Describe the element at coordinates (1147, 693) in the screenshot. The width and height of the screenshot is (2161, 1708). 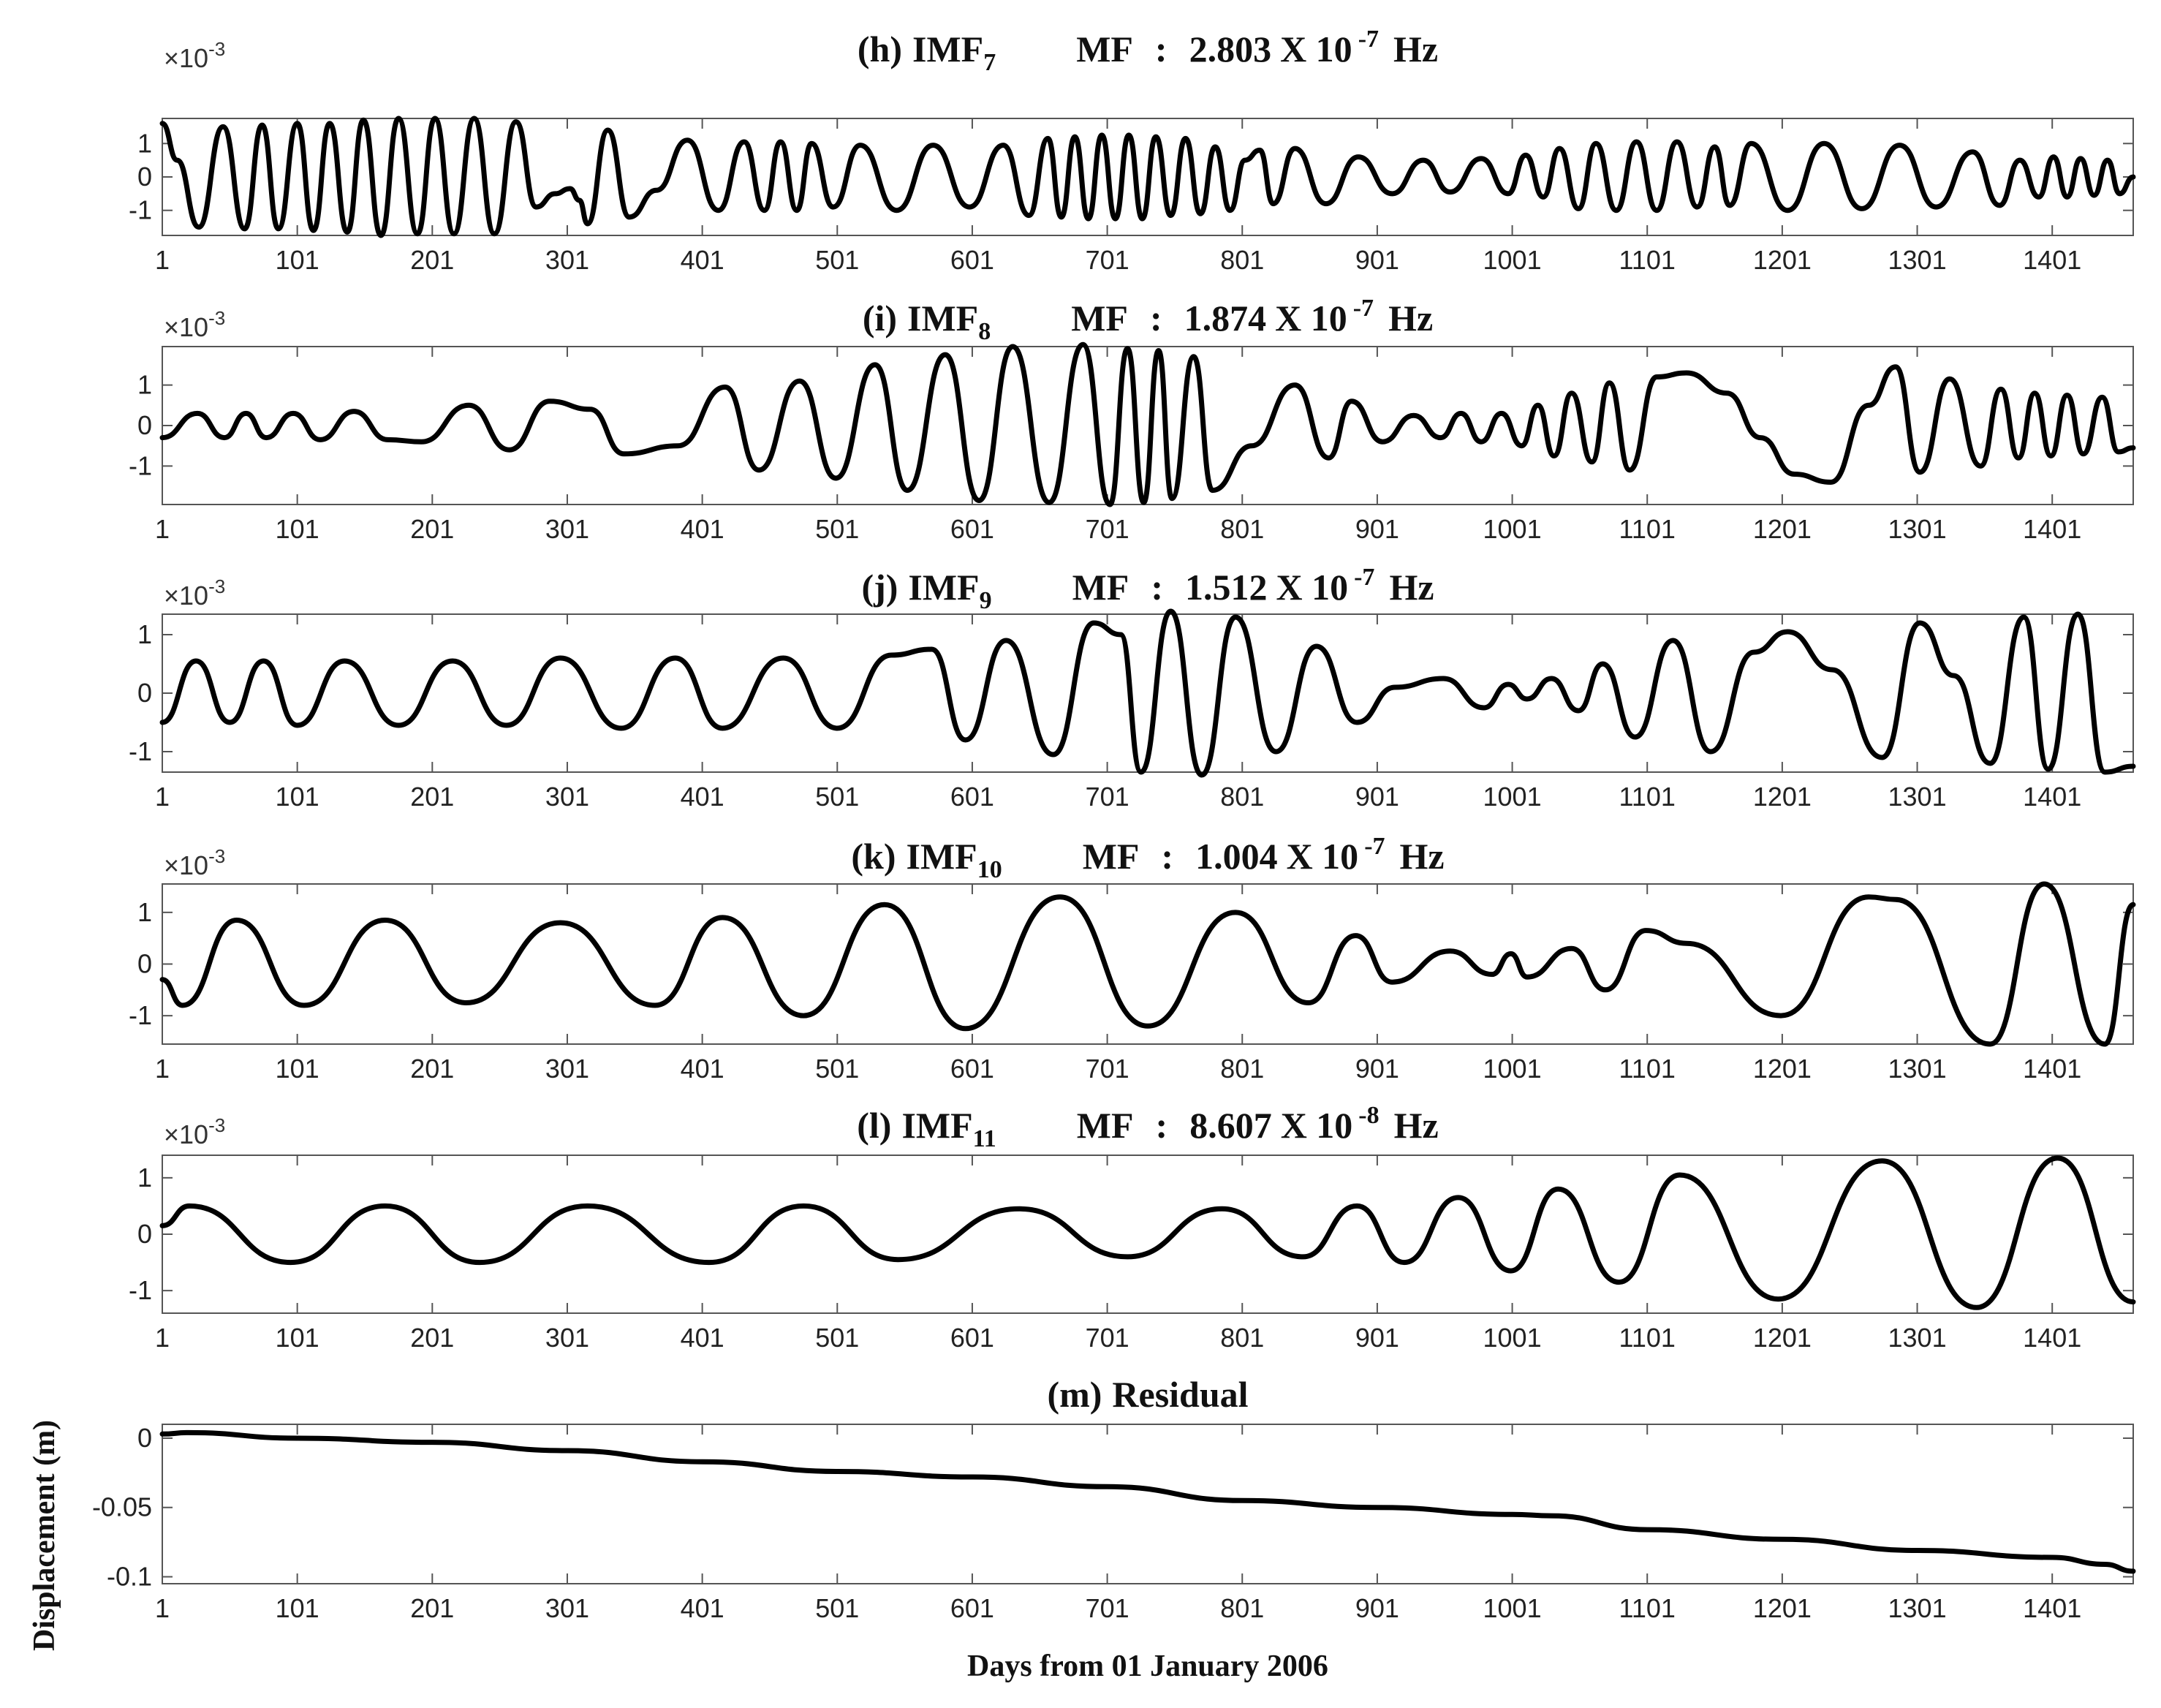
I see `series-line-j` at that location.